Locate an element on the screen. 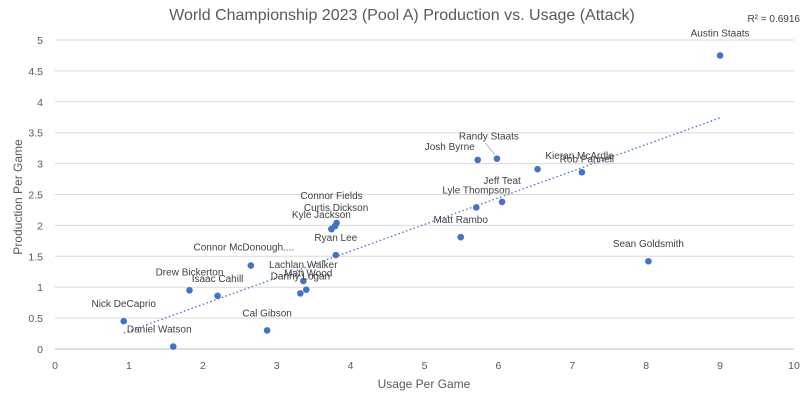  y-tick-label: 3 is located at coordinates (40, 165).